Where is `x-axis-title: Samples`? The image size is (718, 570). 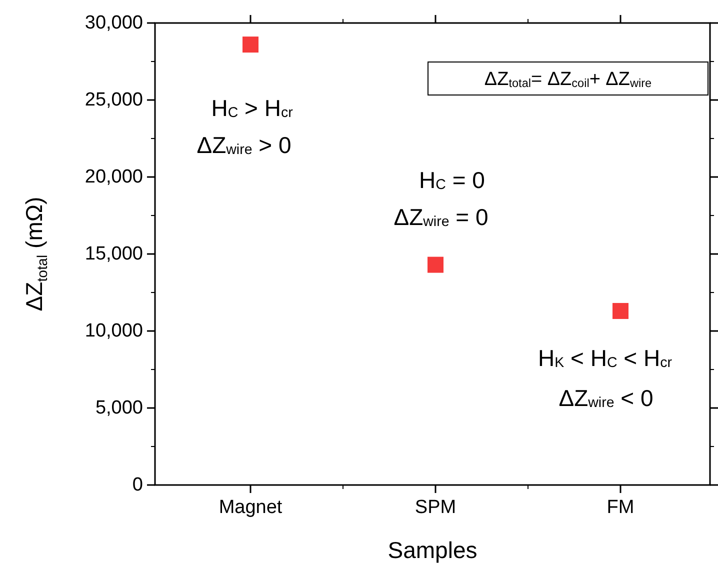 x-axis-title: Samples is located at coordinates (433, 550).